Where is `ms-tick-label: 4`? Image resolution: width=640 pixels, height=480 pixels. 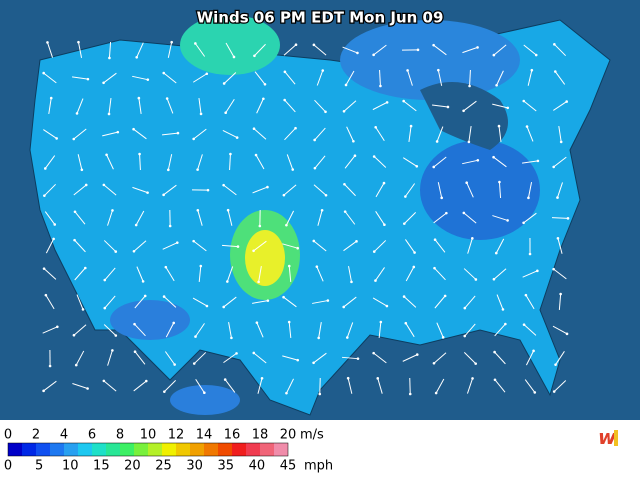
ms-tick-label: 4 is located at coordinates (64, 435).